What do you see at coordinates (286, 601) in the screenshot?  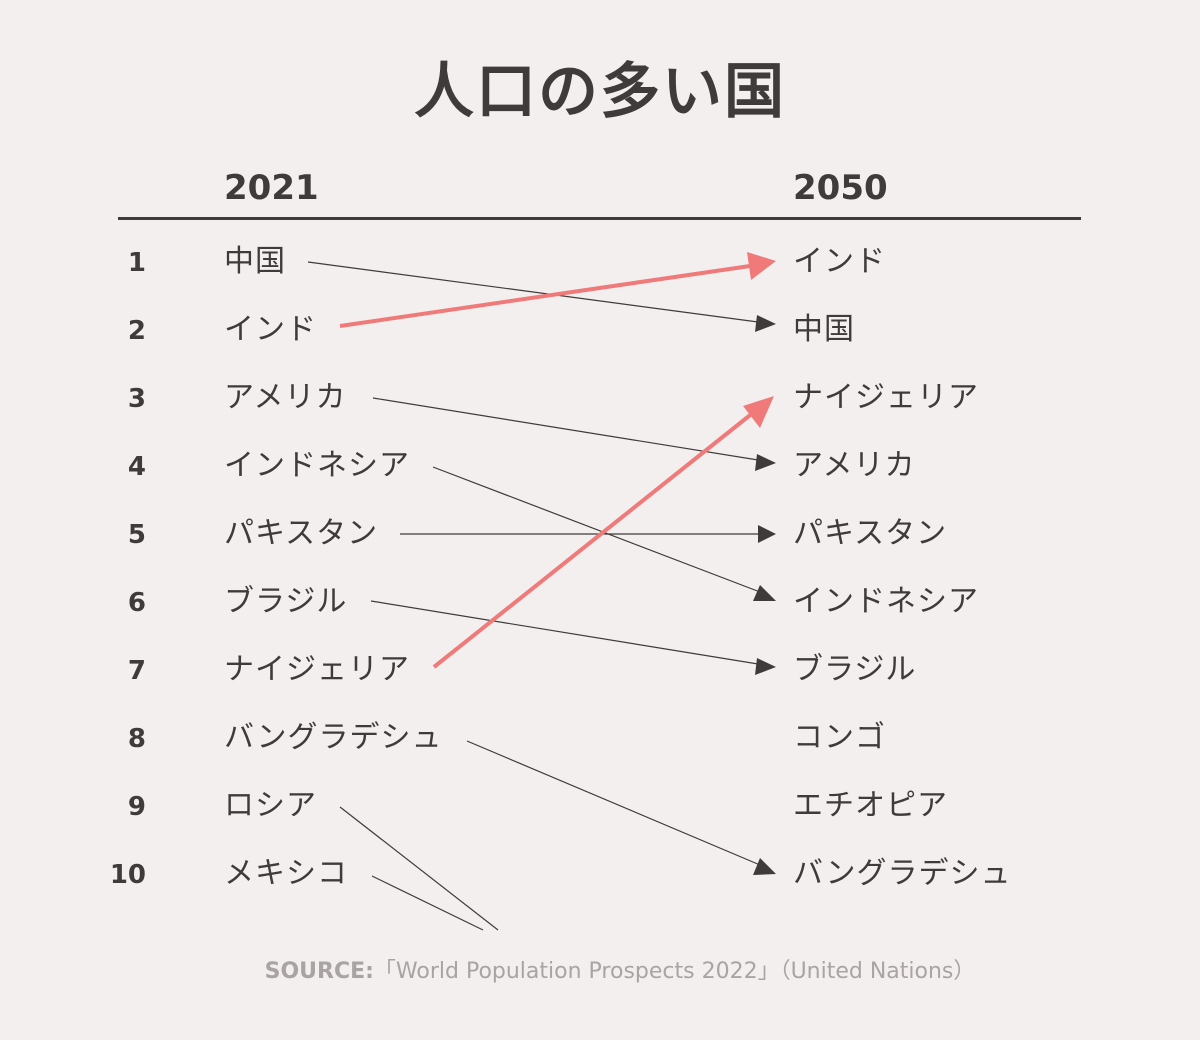 I see `country-2021-rank-6: ブラジル` at bounding box center [286, 601].